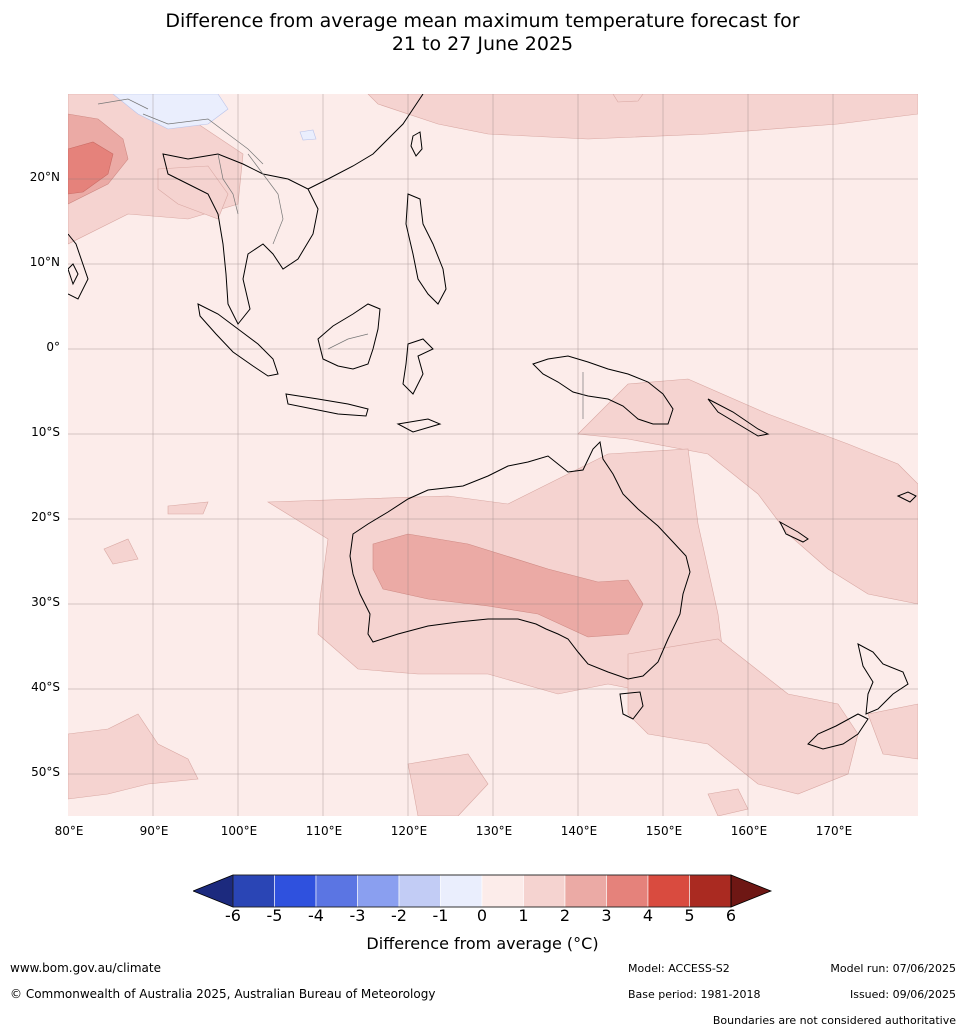 The height and width of the screenshot is (1035, 965). What do you see at coordinates (426, 249) in the screenshot?
I see `philippines-coastline` at bounding box center [426, 249].